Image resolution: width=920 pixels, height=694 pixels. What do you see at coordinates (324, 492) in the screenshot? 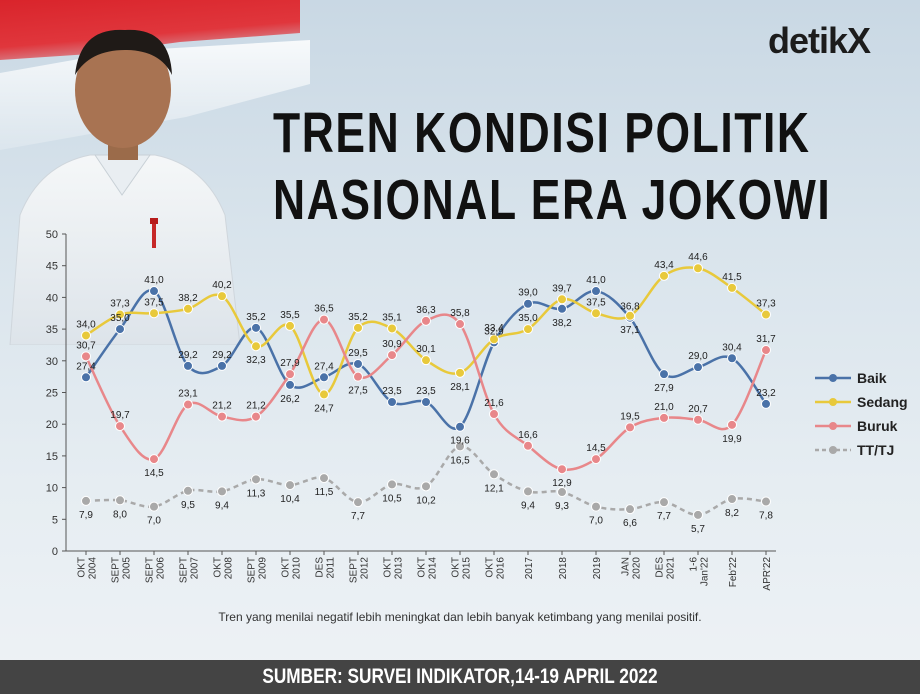
I see `data-label-tttj: 11,5` at bounding box center [324, 492].